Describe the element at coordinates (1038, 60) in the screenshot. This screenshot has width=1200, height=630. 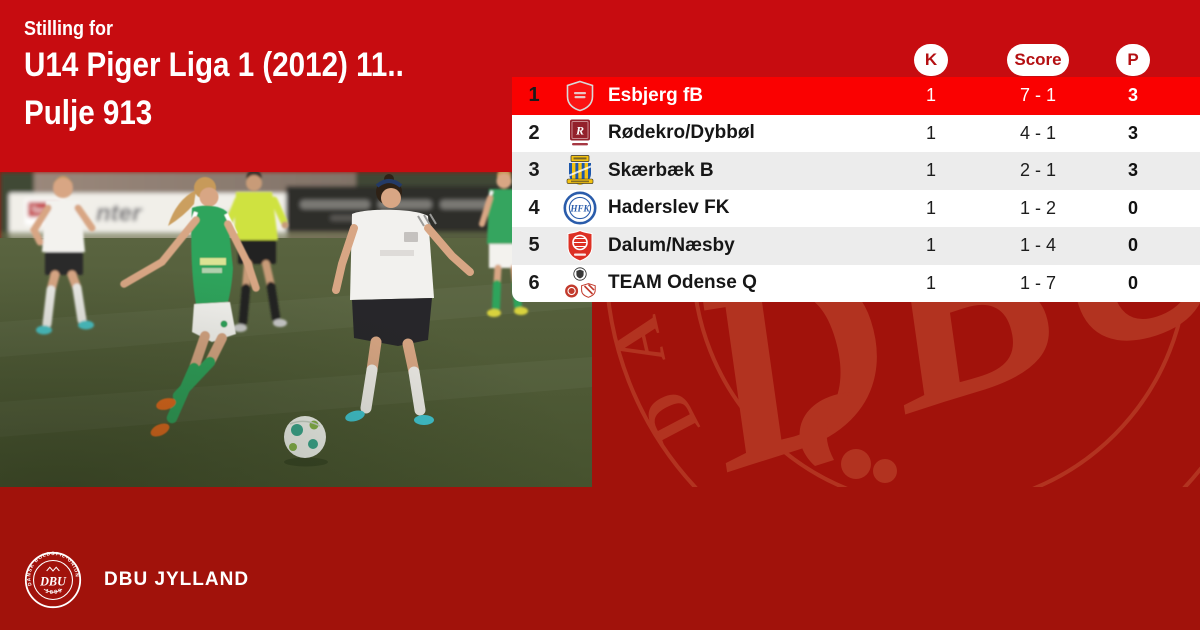
I see `column-header-score: Score` at that location.